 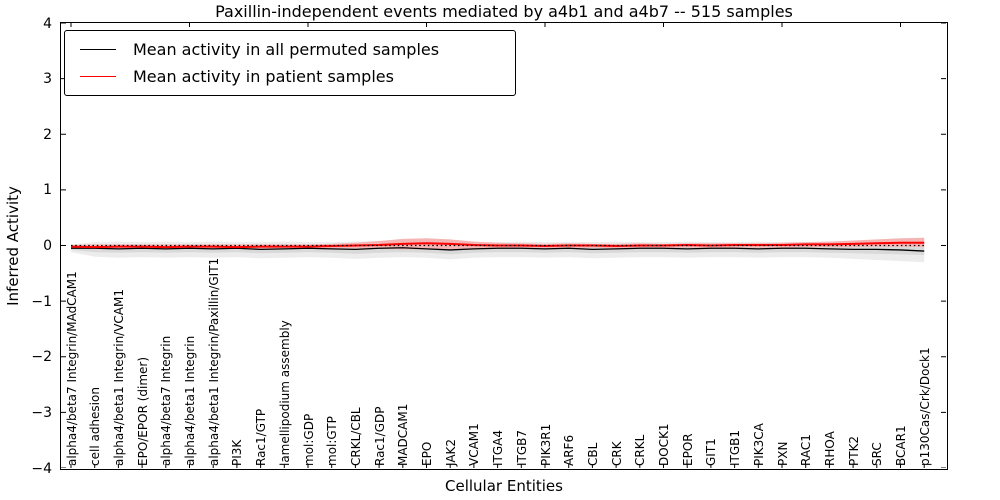 I want to click on y-tick-label: −1, so click(x=41, y=302).